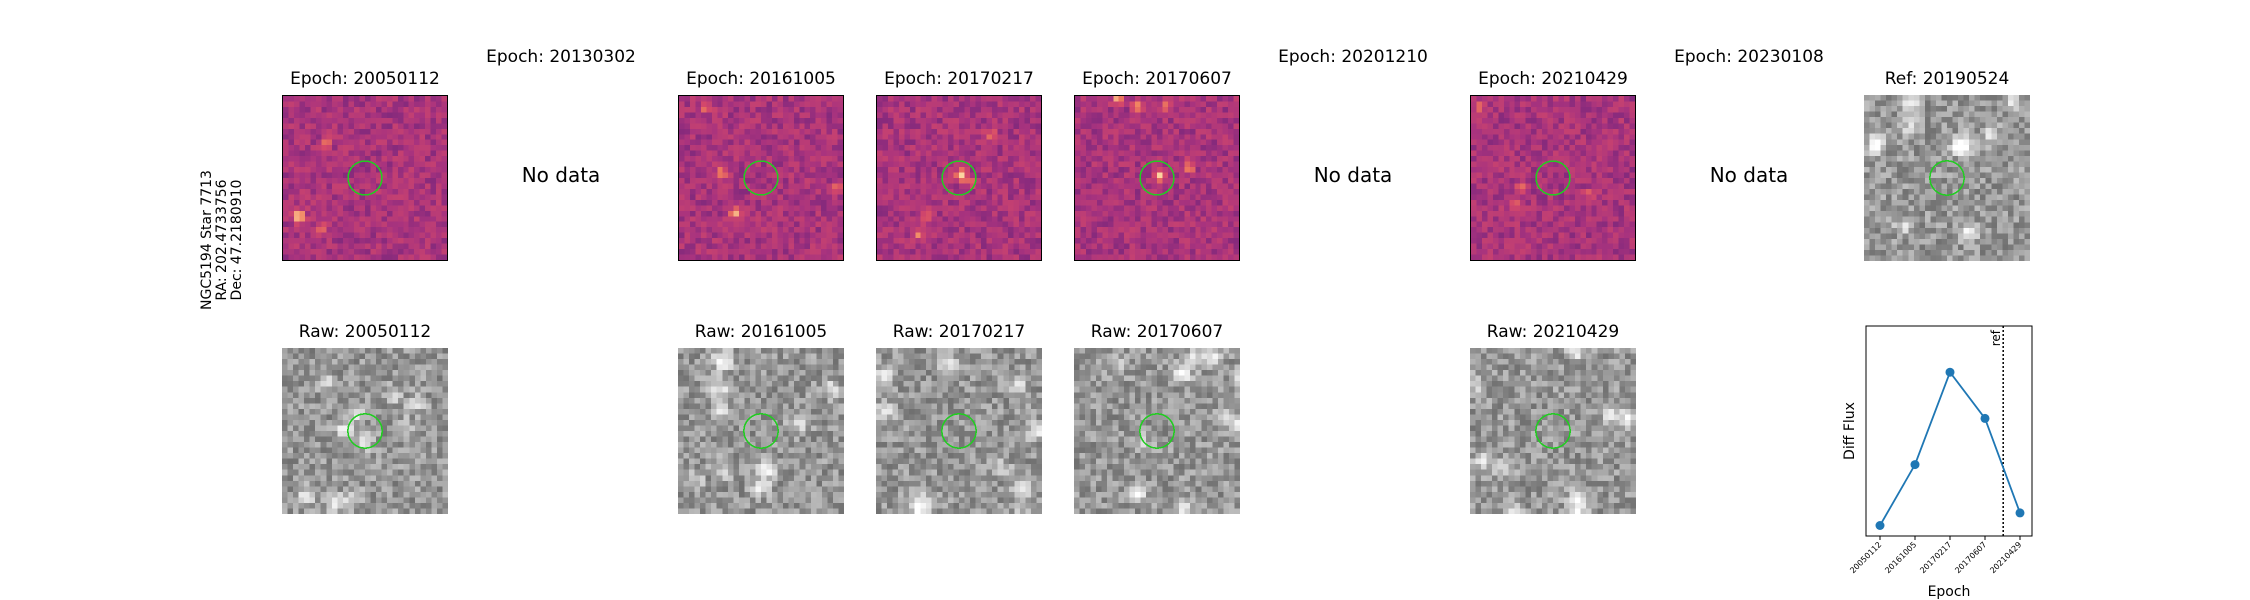 This screenshot has height=600, width=2250. I want to click on epoch-title: Epoch: 20050112, so click(365, 79).